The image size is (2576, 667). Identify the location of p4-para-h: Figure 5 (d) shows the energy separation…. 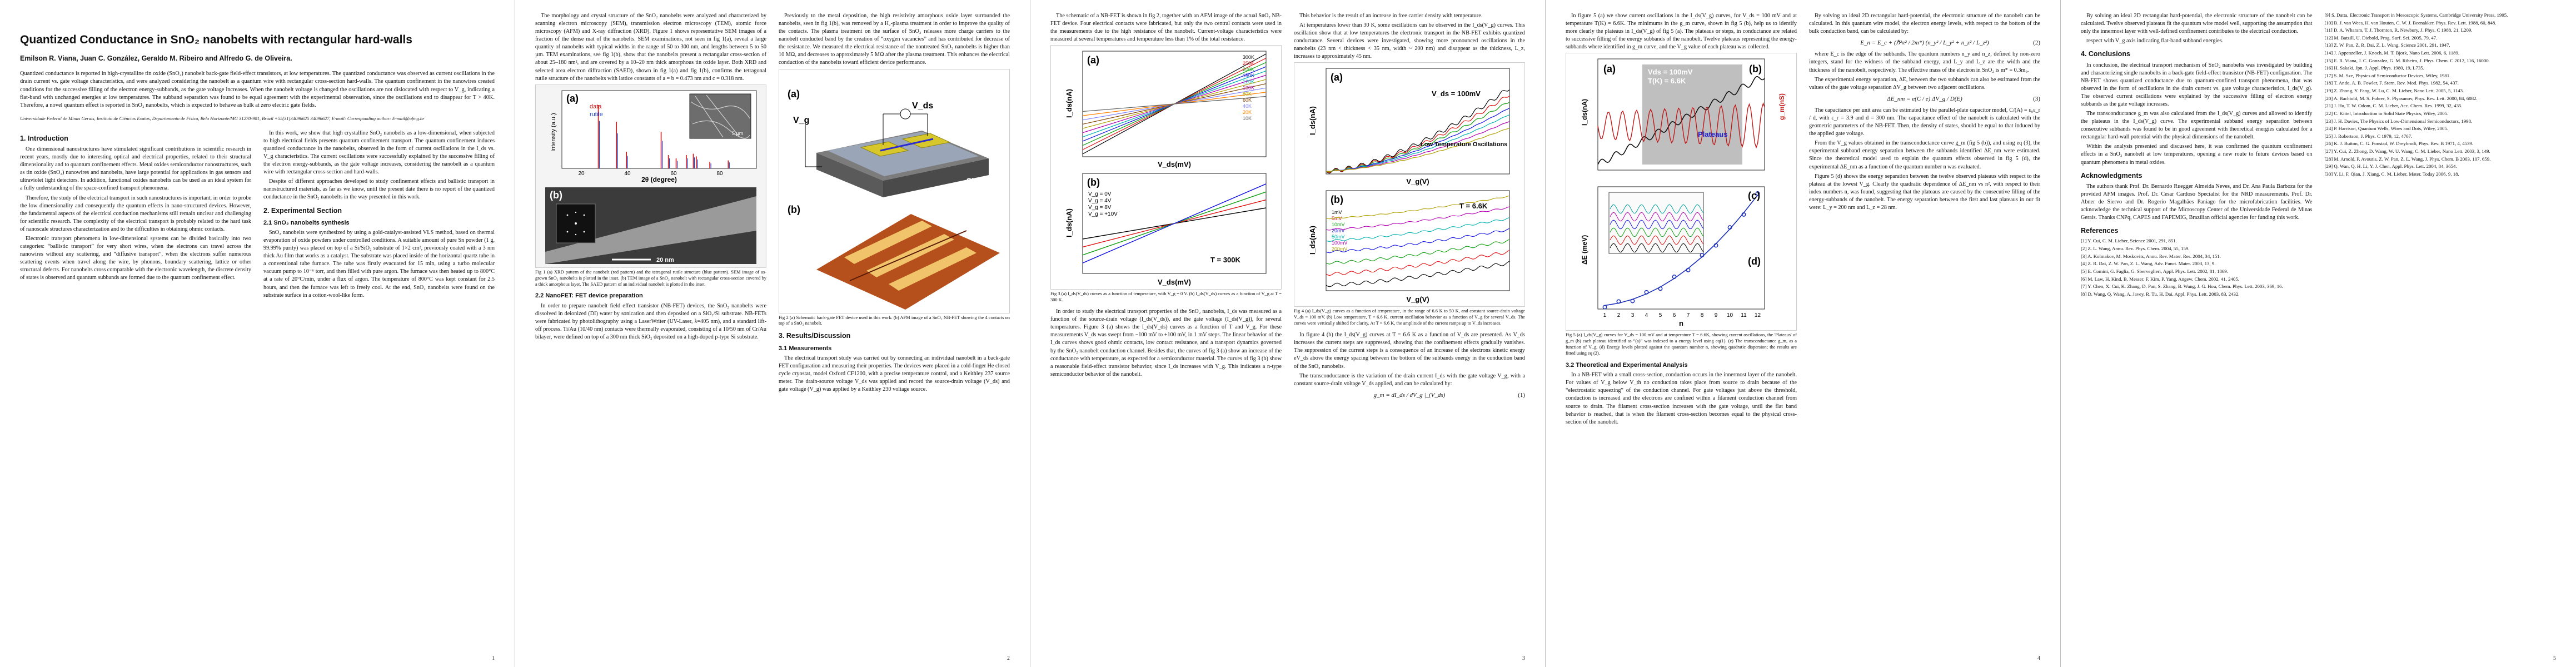
(1924, 192).